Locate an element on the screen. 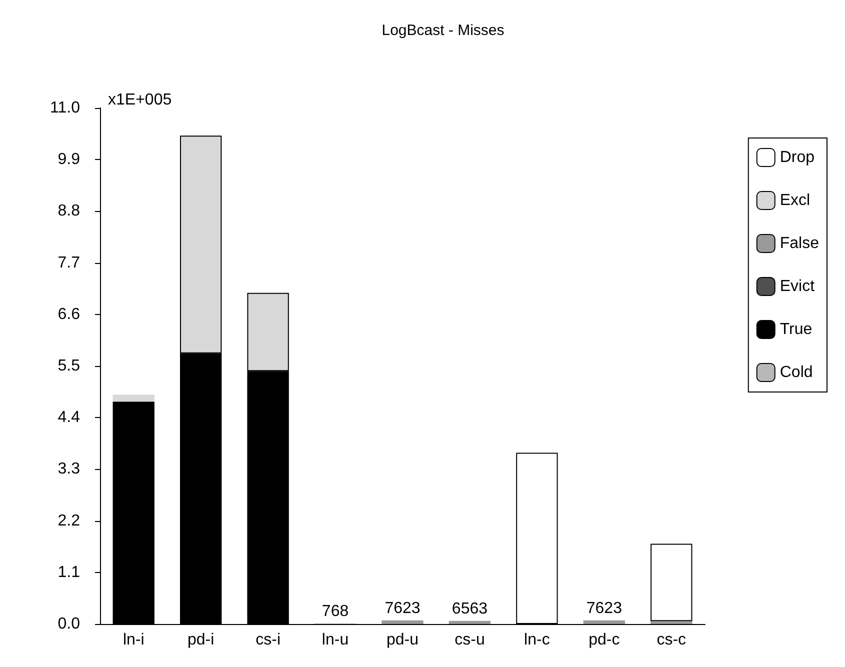 This screenshot has width=845, height=667. x-tick-label: cs-c is located at coordinates (671, 640).